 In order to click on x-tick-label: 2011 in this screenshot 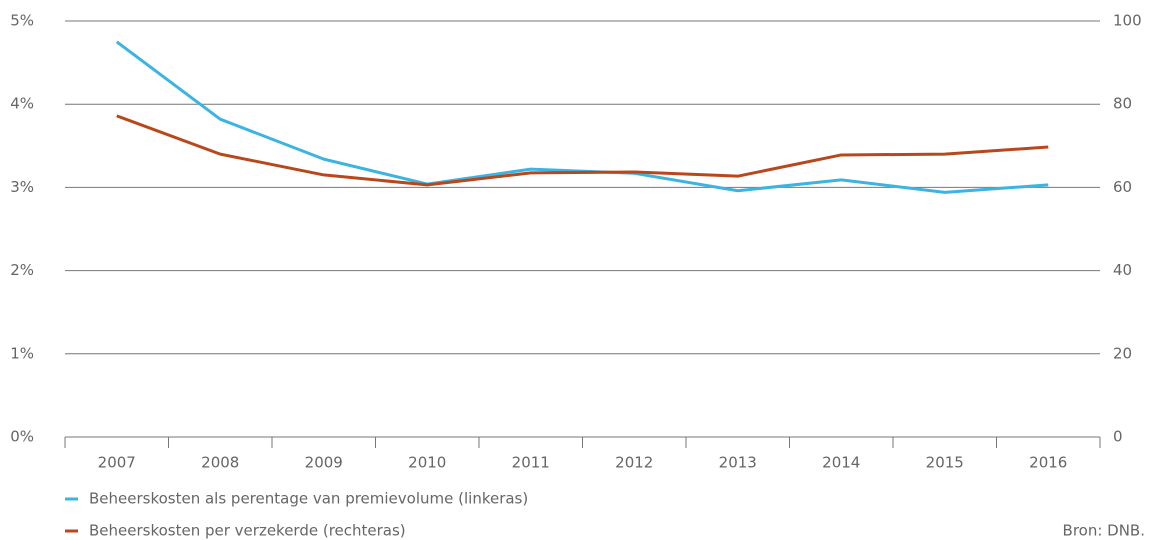, I will do `click(531, 463)`.